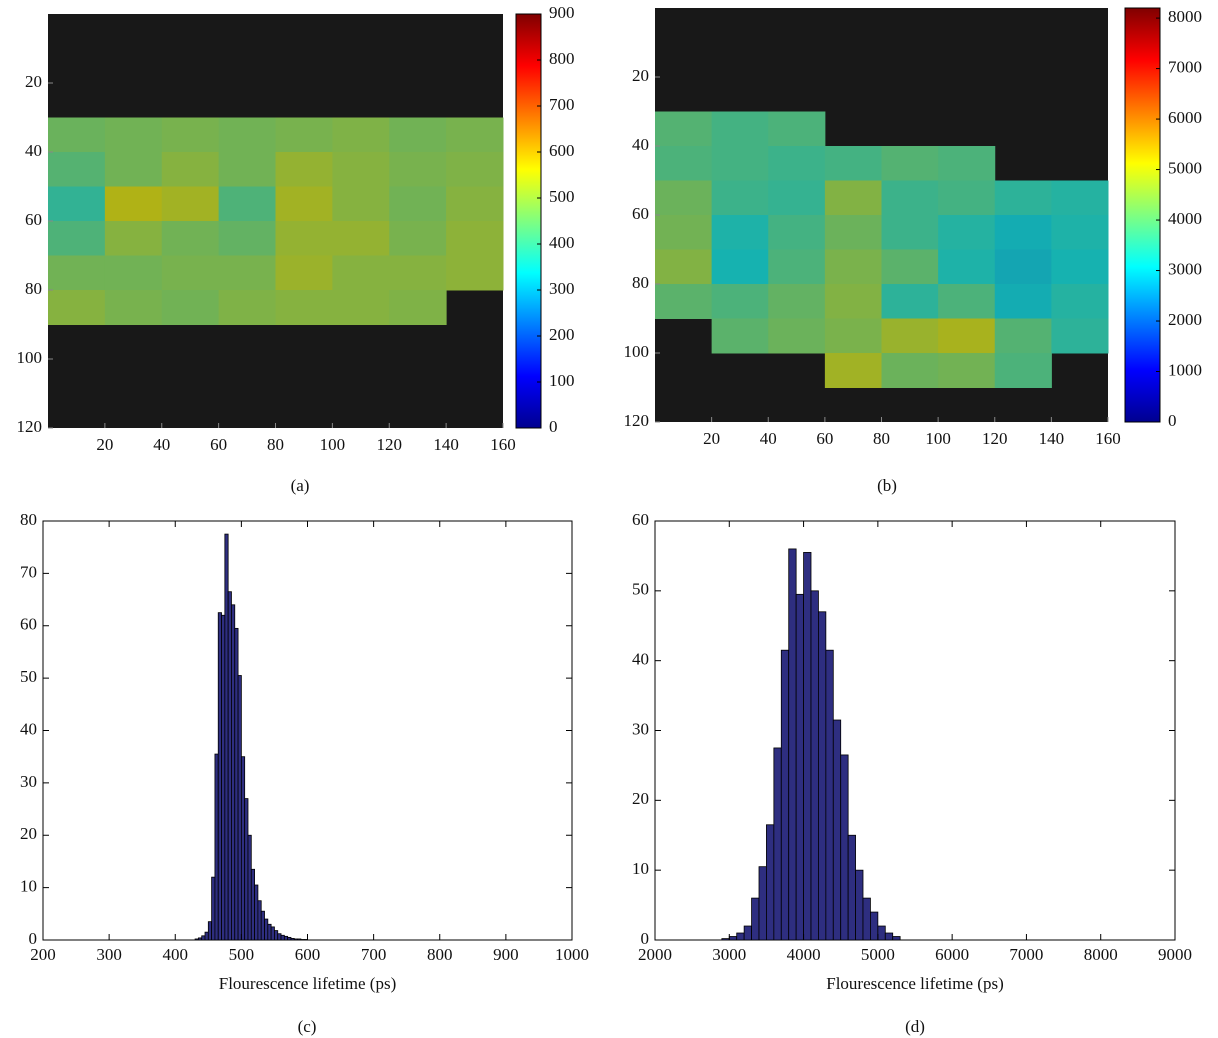 Image resolution: width=1218 pixels, height=1038 pixels. What do you see at coordinates (33, 150) in the screenshot?
I see `y-tick-label: 40` at bounding box center [33, 150].